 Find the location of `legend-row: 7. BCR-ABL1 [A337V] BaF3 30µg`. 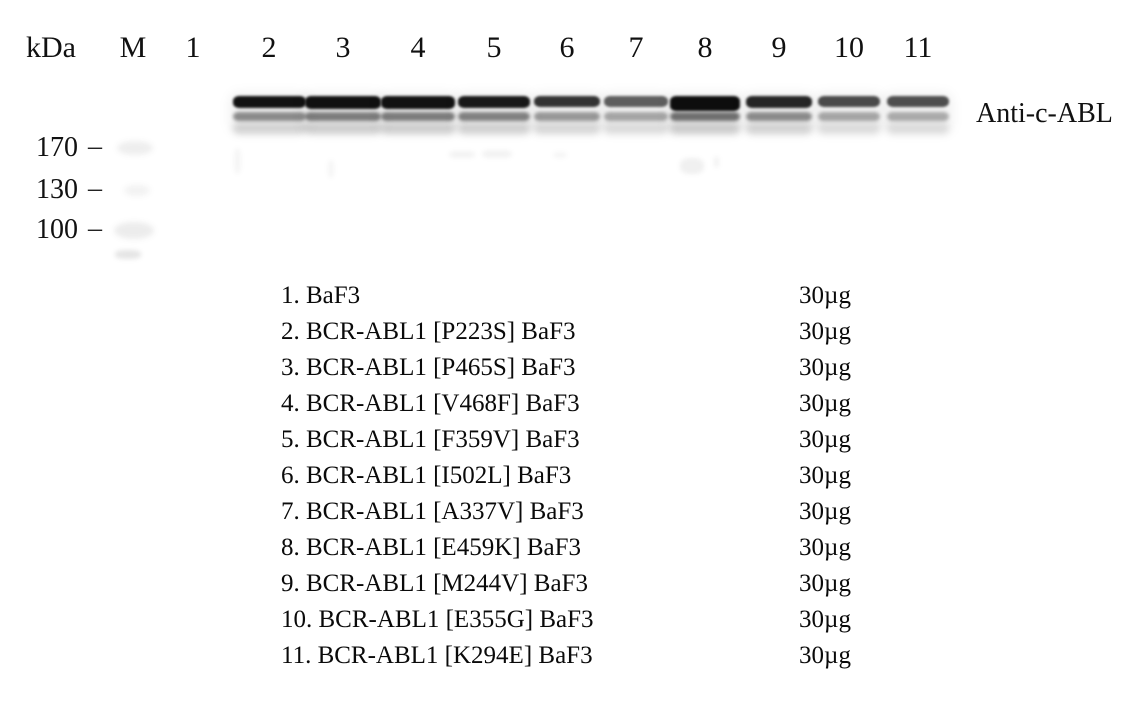

legend-row: 7. BCR-ABL1 [A337V] BaF3 30µg is located at coordinates (611, 512).